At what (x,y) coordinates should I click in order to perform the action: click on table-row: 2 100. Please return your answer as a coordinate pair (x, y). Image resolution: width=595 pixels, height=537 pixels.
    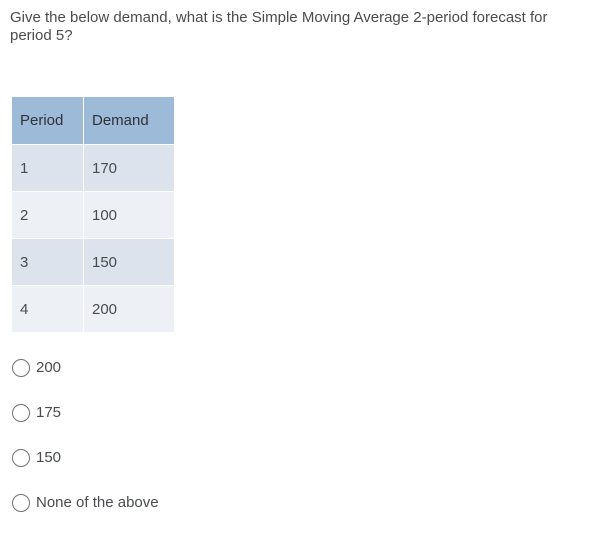
    Looking at the image, I should click on (93, 215).